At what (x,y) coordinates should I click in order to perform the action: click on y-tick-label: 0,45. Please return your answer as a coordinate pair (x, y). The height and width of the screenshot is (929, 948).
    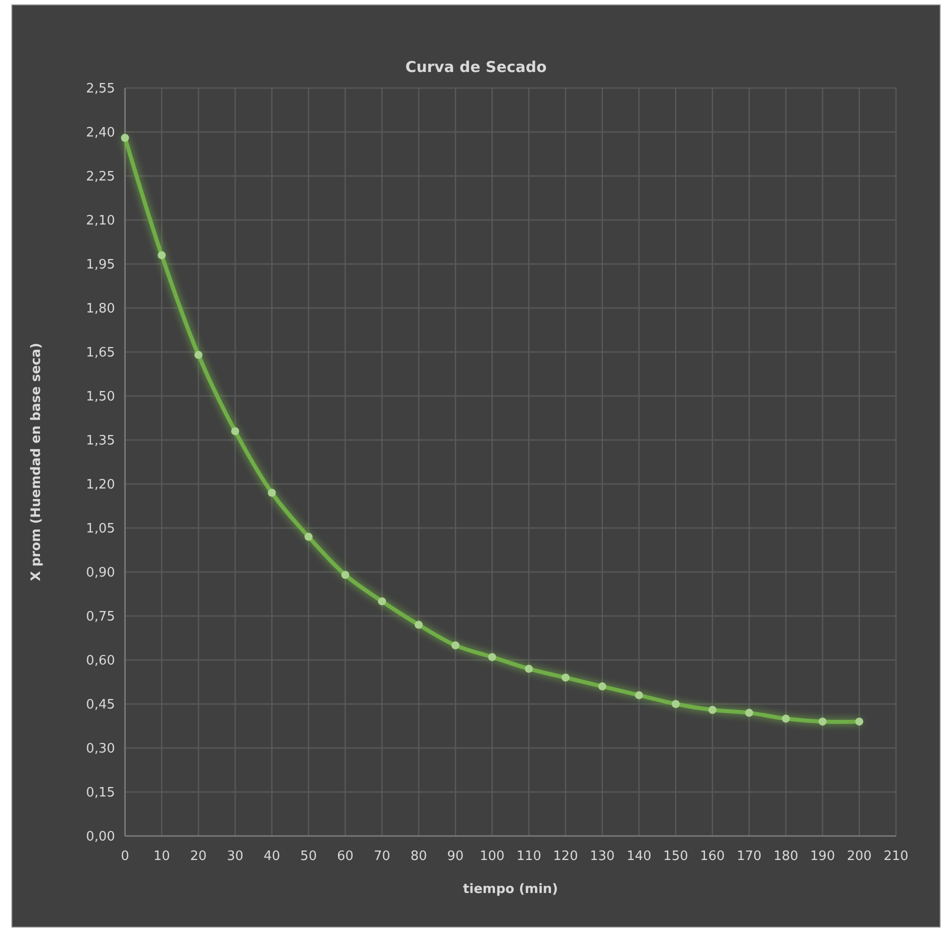
    Looking at the image, I should click on (100, 705).